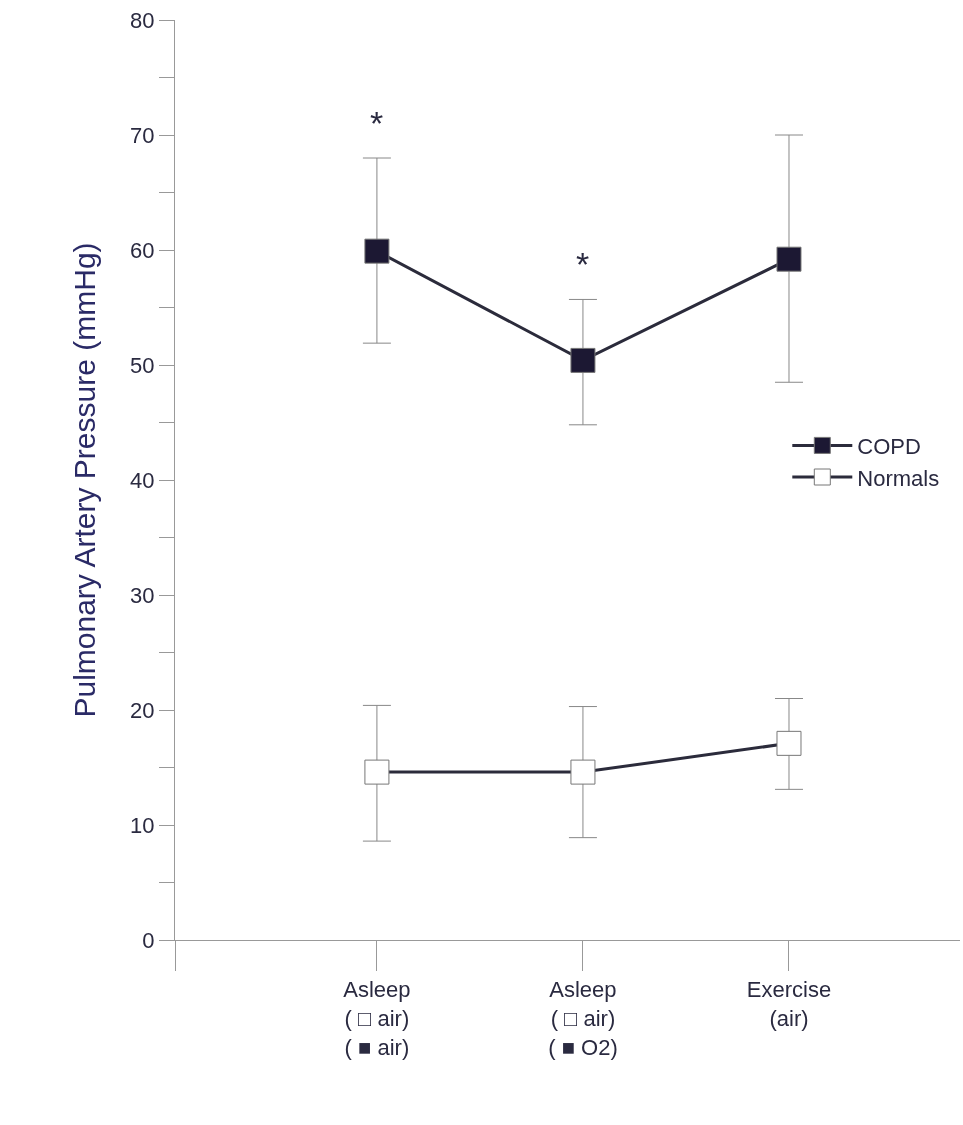  Describe the element at coordinates (142, 135) in the screenshot. I see `y-tick-label: 70` at that location.